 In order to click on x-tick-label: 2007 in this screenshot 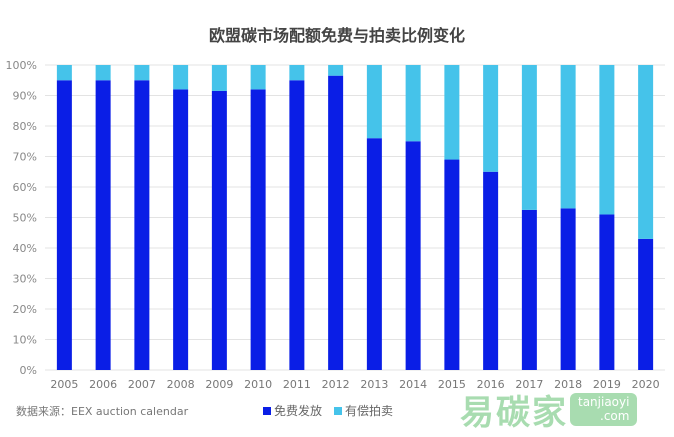, I will do `click(142, 384)`.